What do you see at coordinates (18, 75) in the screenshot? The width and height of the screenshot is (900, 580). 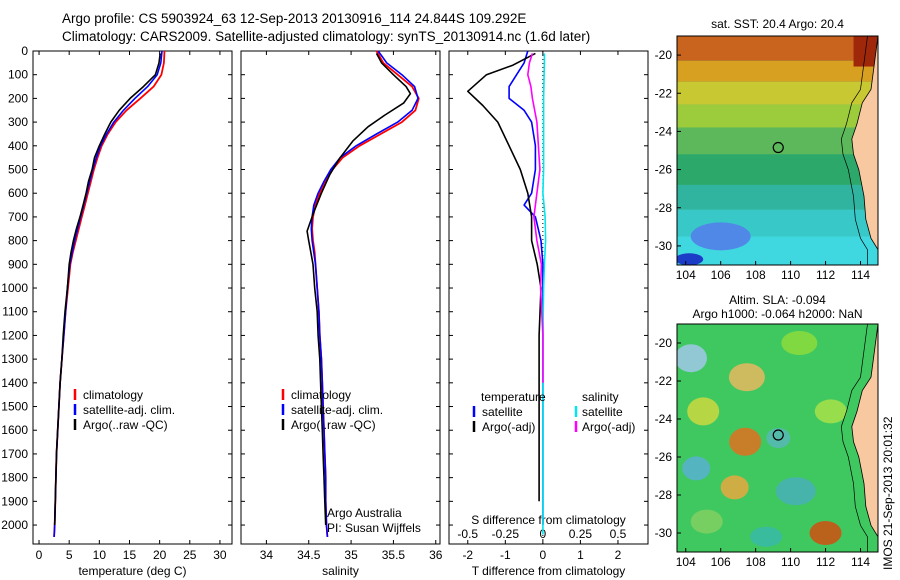 I see `depth-tick-label: 100` at bounding box center [18, 75].